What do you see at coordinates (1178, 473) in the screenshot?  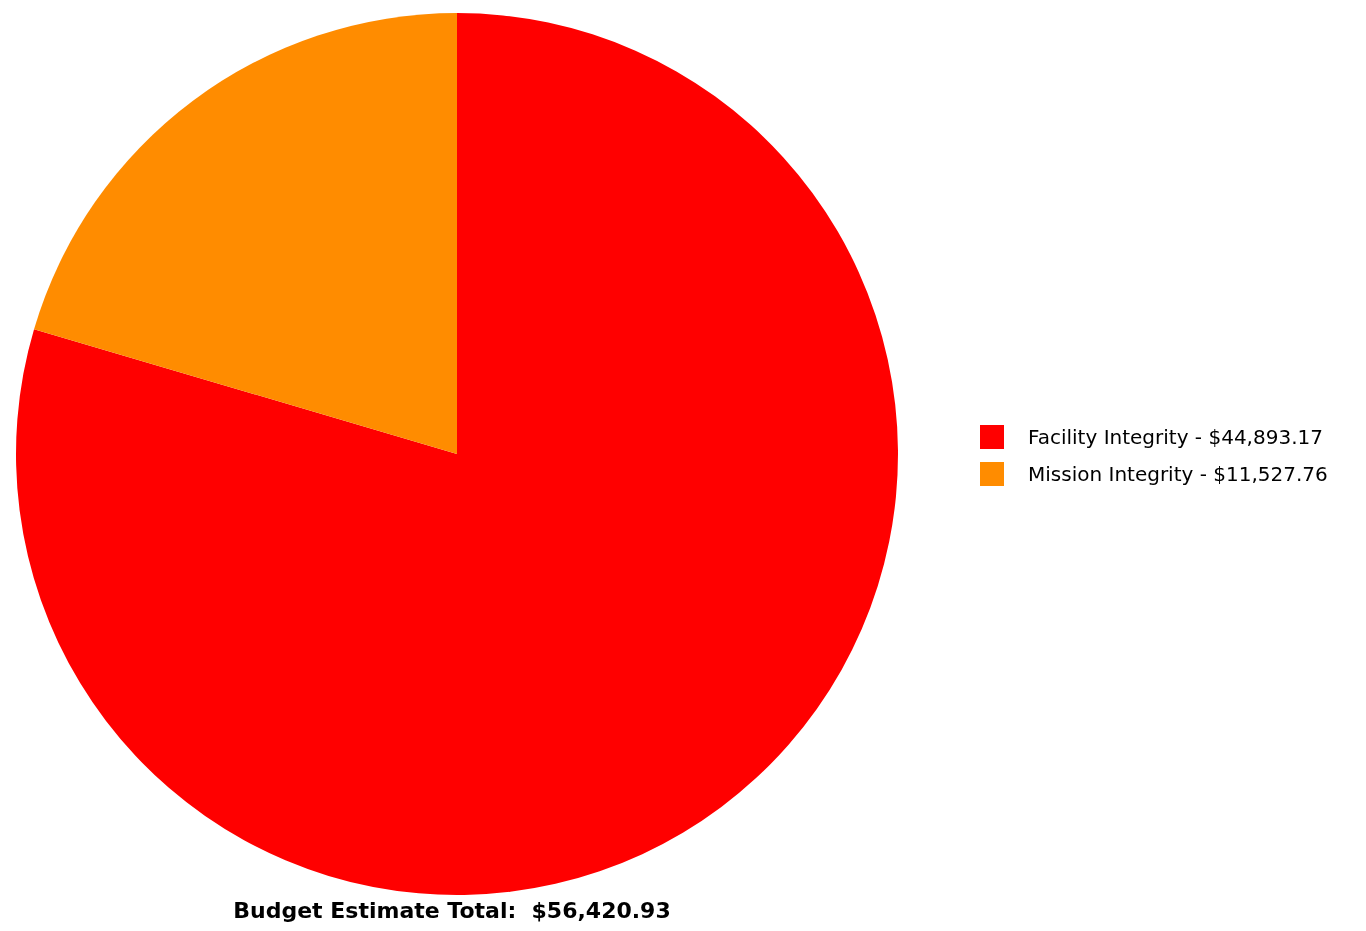 I see `legend-label: Mission Integrity - $11,527.76` at bounding box center [1178, 473].